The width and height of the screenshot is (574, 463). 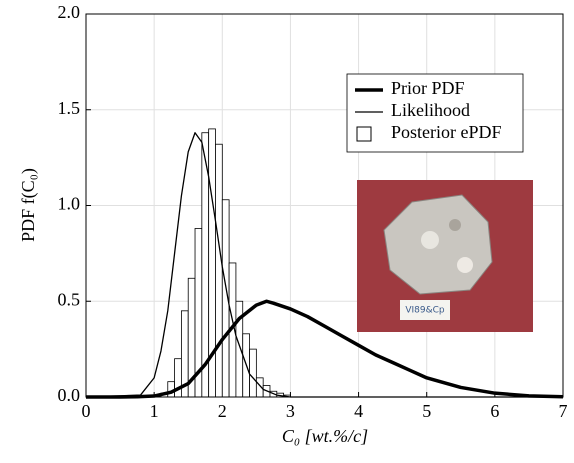 I want to click on x-tick-label: 3, so click(x=290, y=411).